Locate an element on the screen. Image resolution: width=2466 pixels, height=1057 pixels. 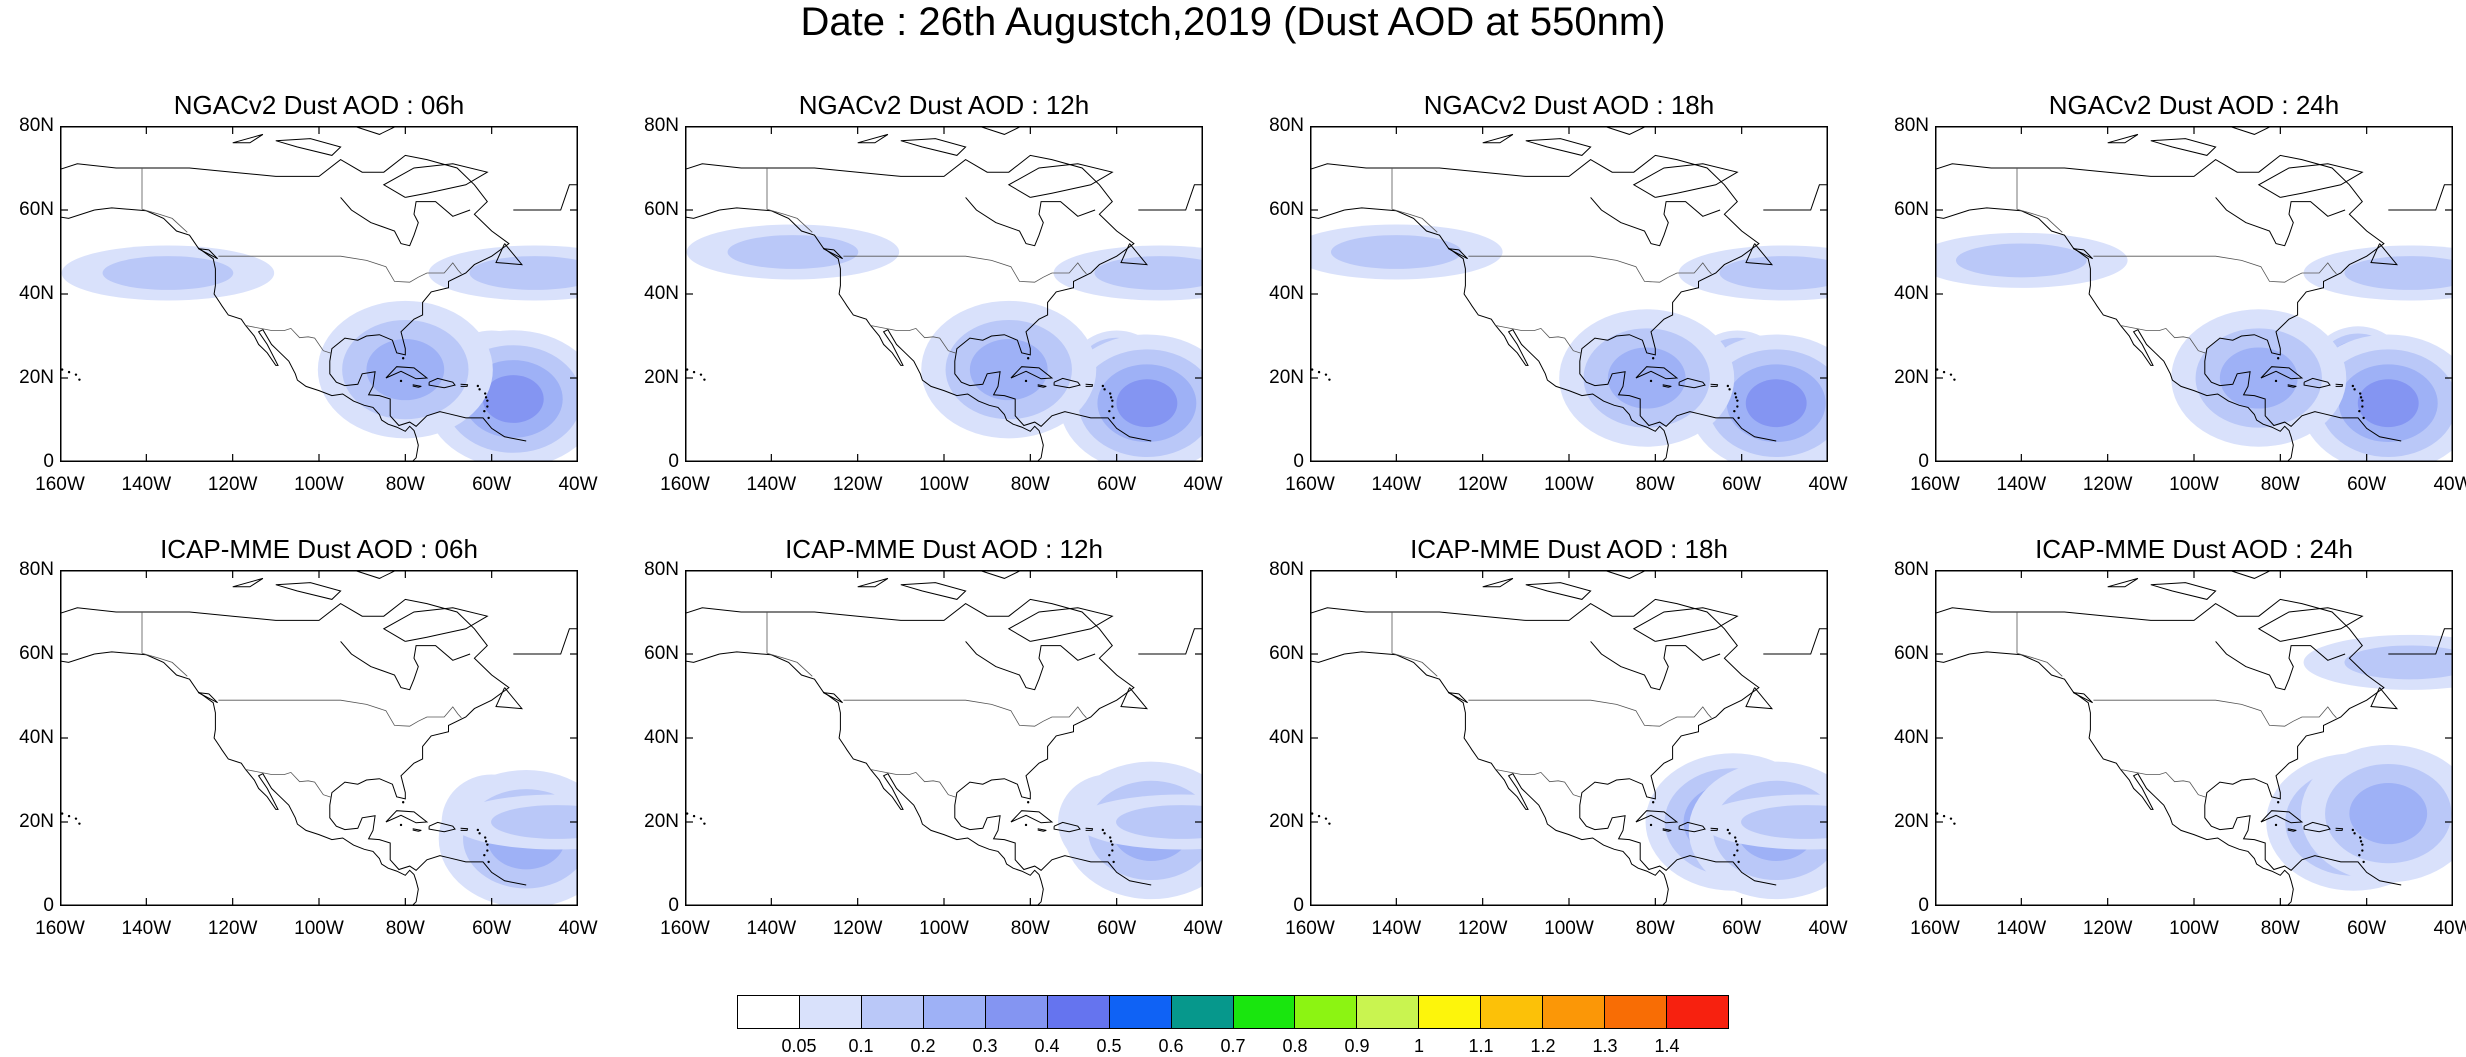
colorbar-boxes is located at coordinates (1233, 1012).